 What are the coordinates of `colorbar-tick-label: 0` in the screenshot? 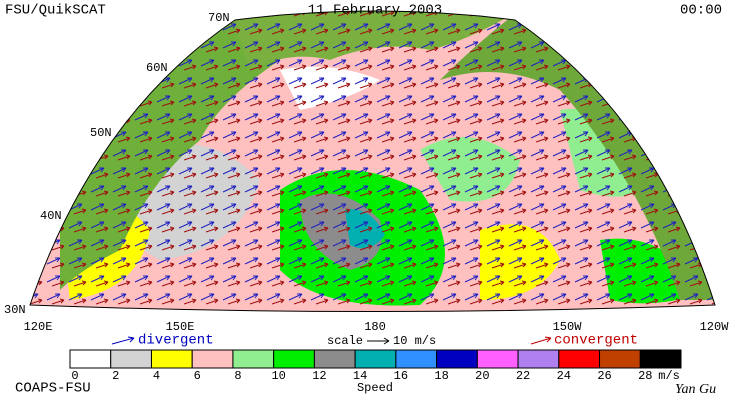 It's located at (74, 376).